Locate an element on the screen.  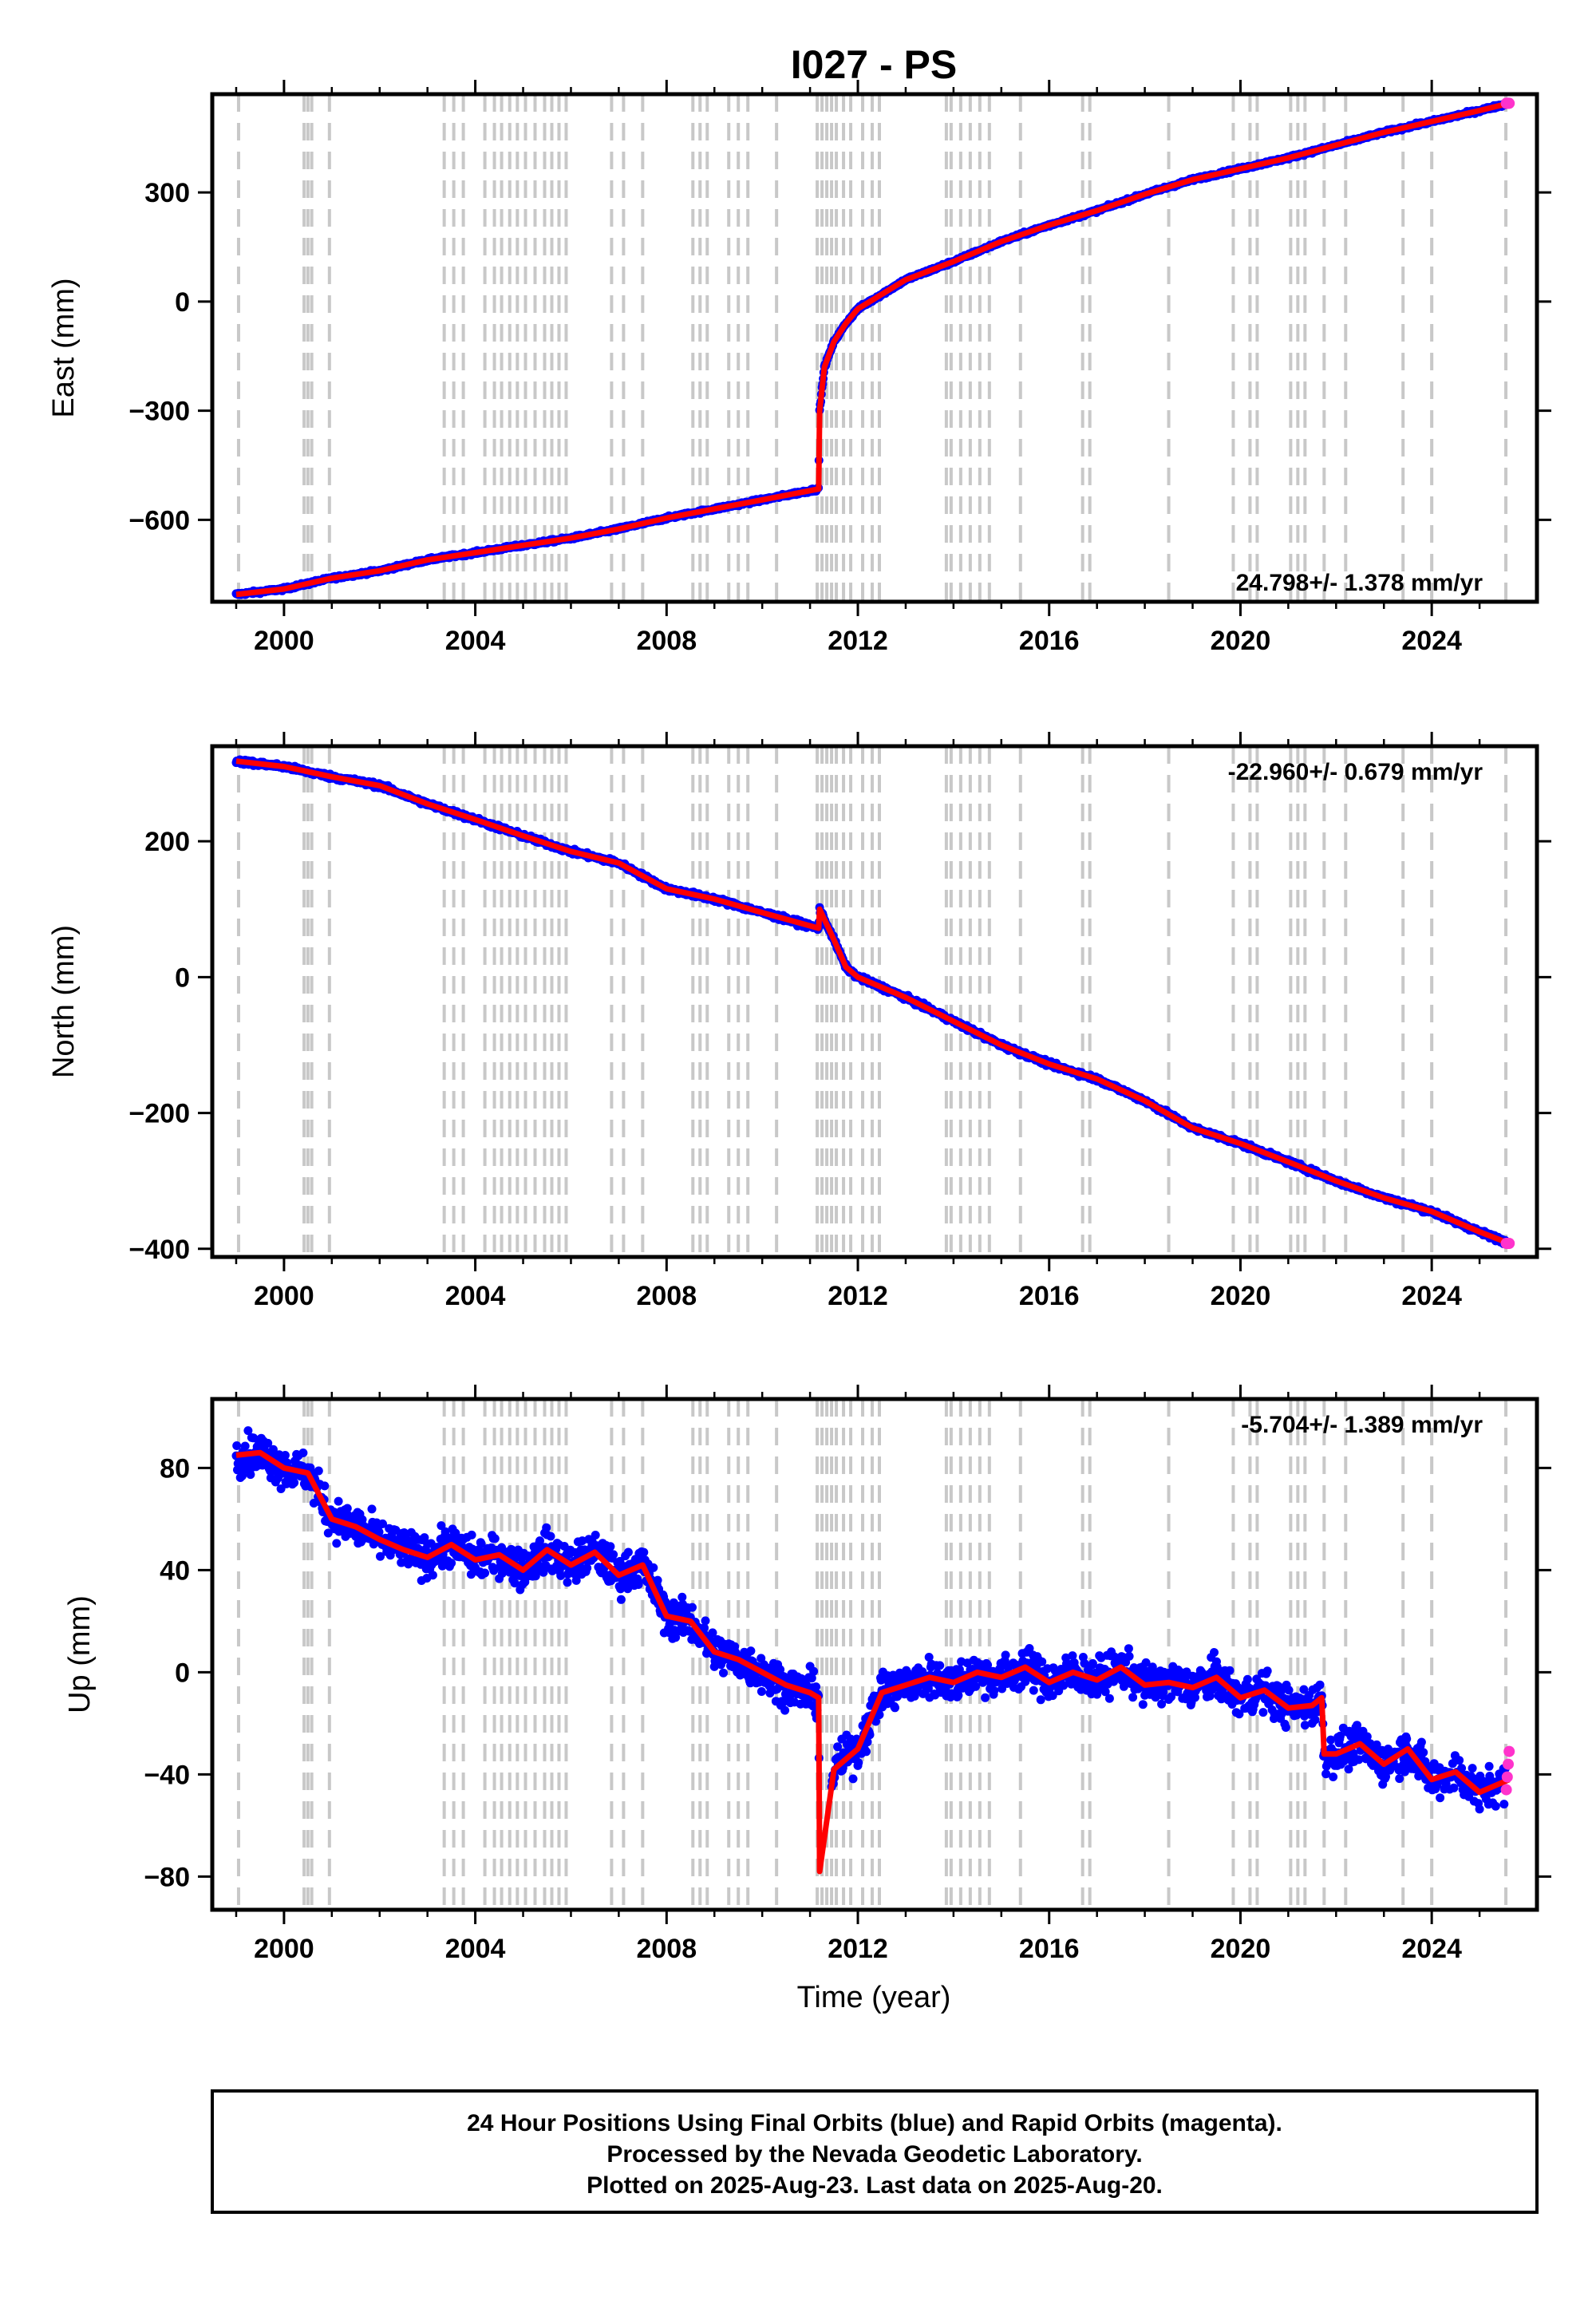
y-tick-label: −600 is located at coordinates (159, 520).